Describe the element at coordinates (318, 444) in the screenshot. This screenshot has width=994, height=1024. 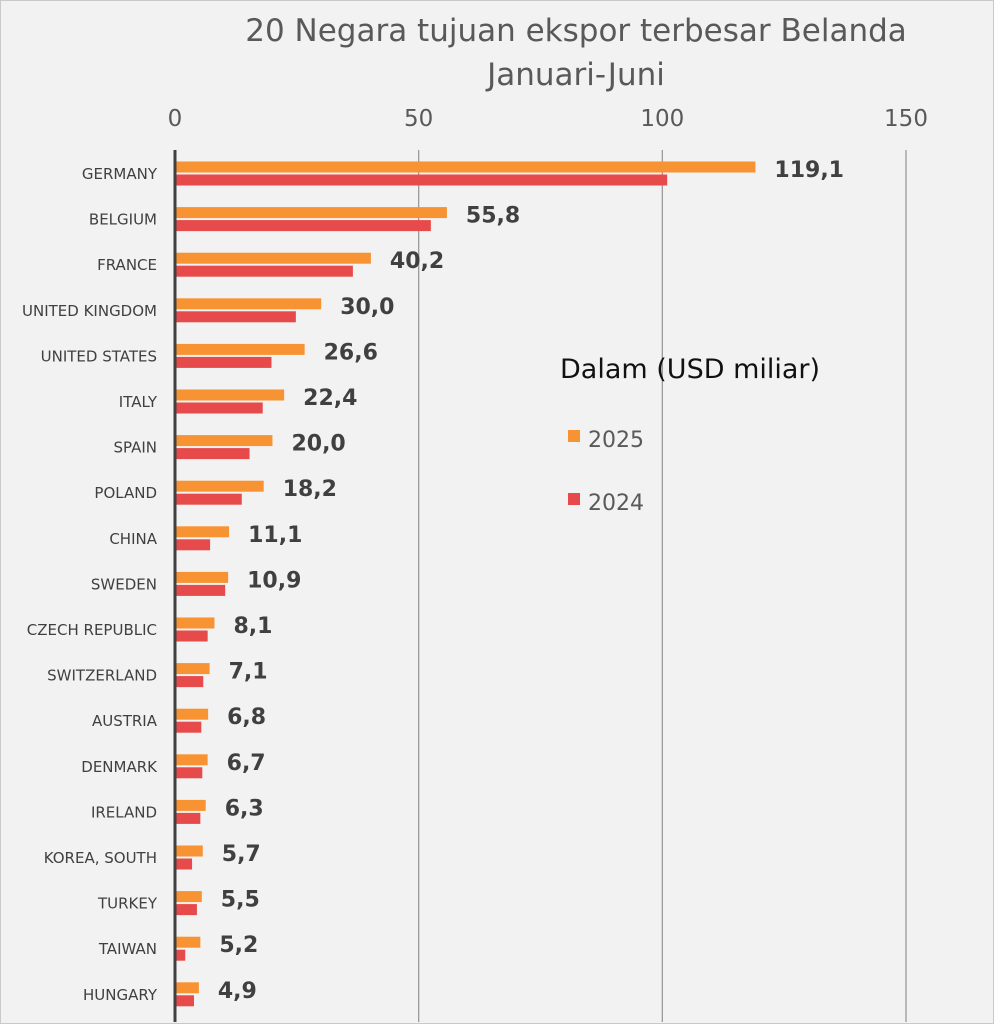
I see `data-label: 20,0` at that location.